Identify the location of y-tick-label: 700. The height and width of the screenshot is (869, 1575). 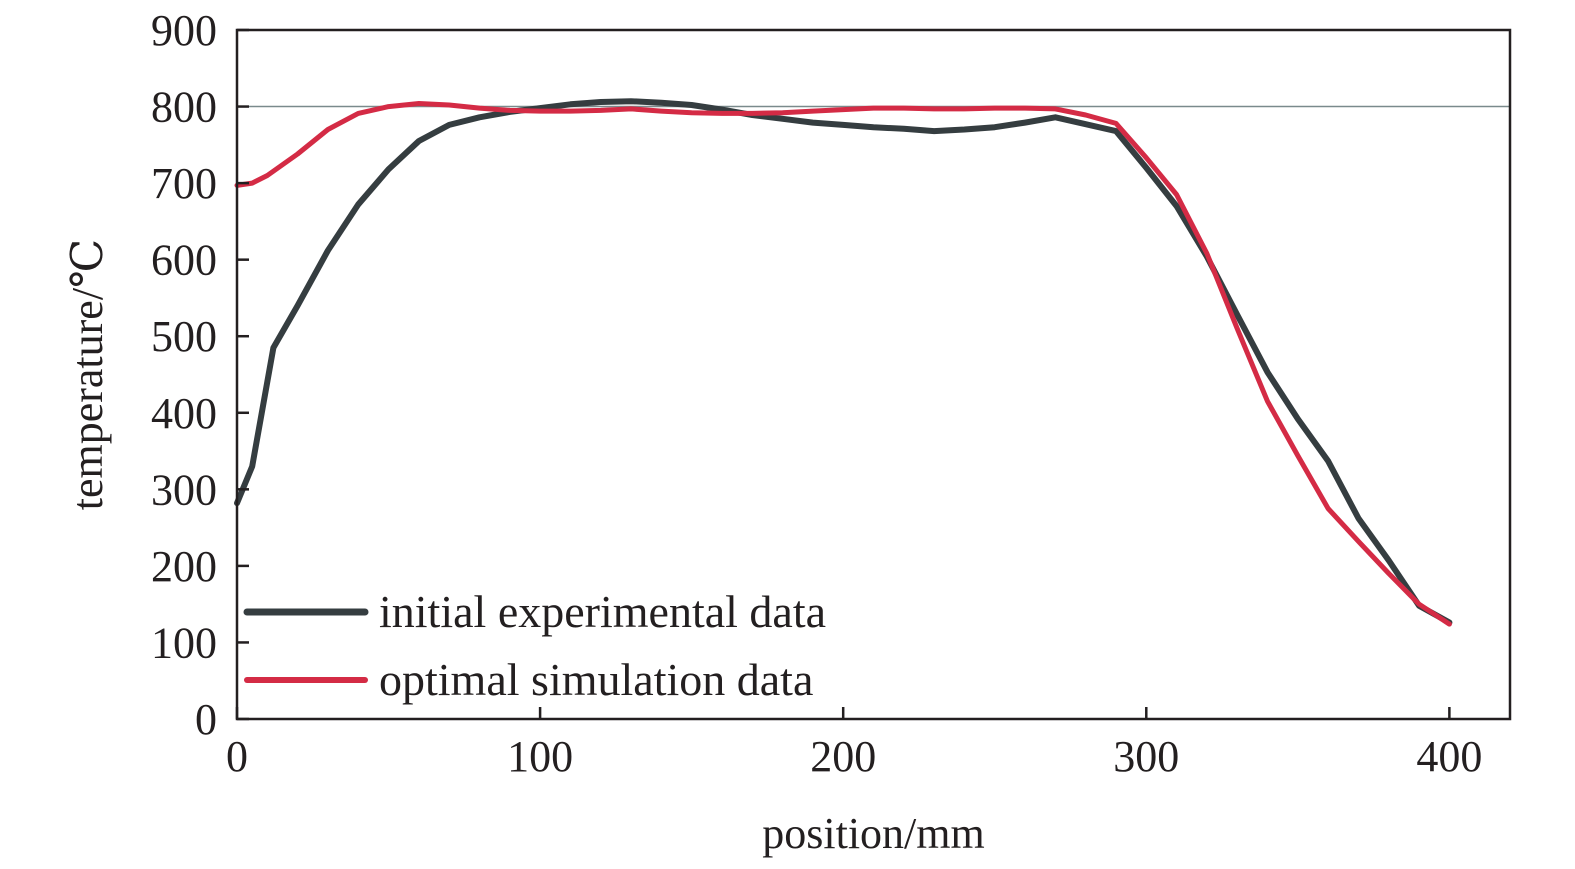
(184, 183).